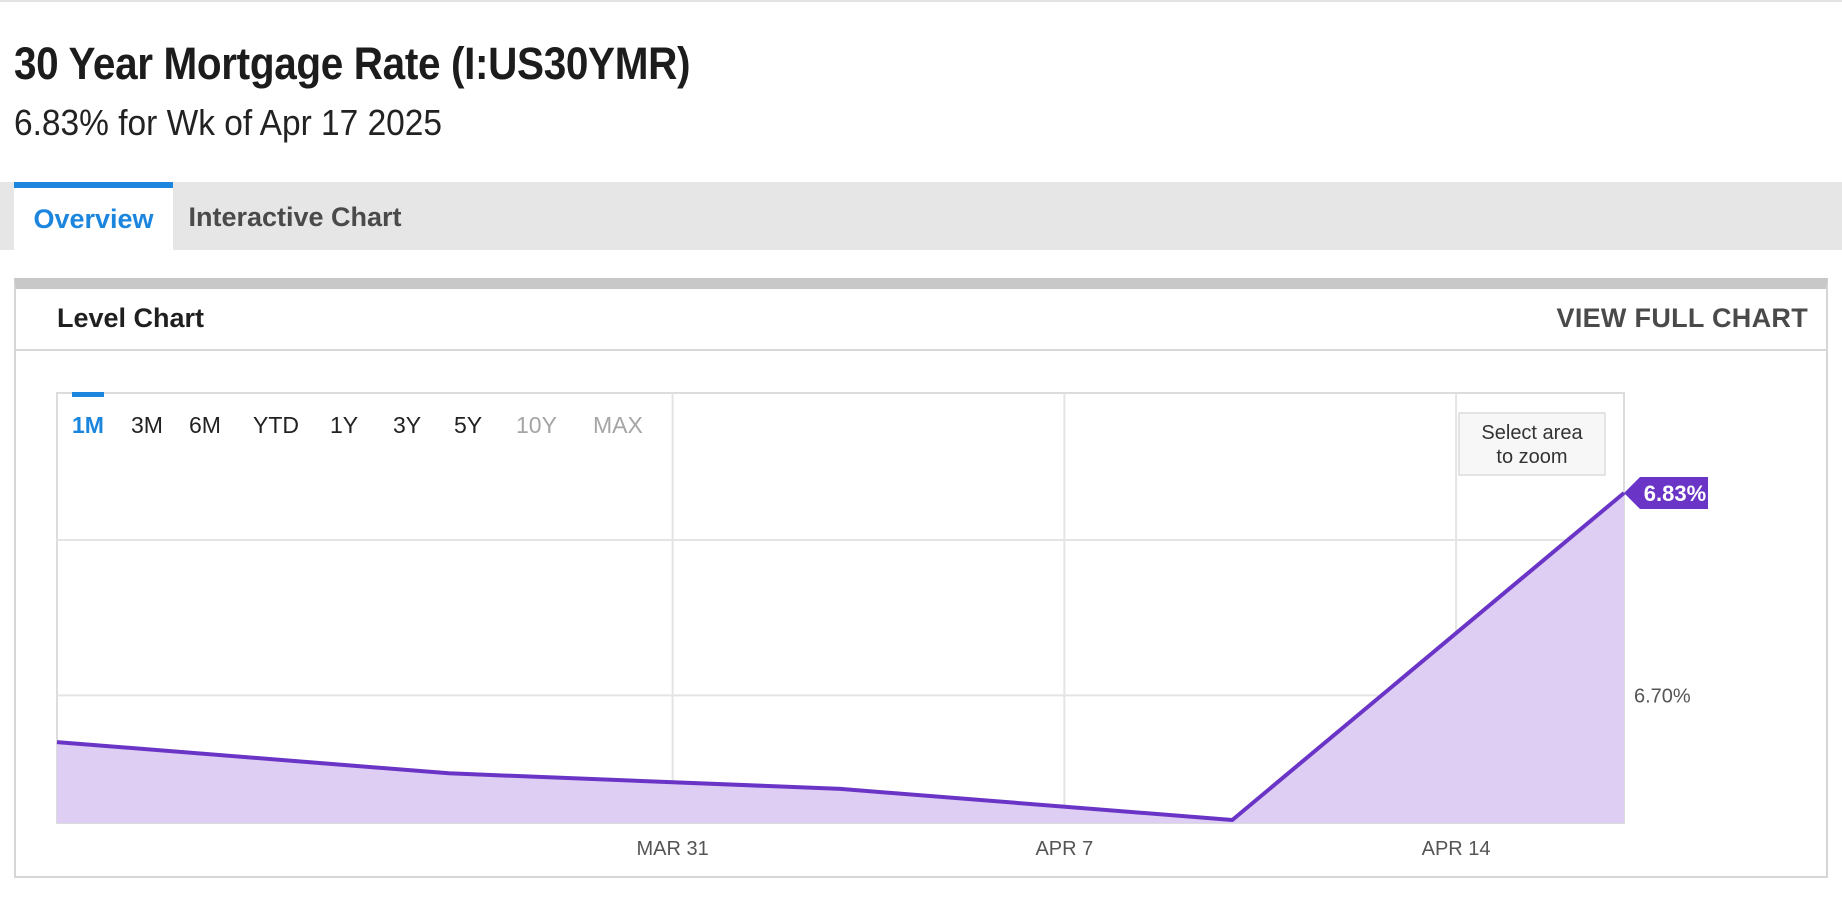  What do you see at coordinates (352, 63) in the screenshot?
I see `page-title: 30 Year Mortgage Rate (I:US30YMR)` at bounding box center [352, 63].